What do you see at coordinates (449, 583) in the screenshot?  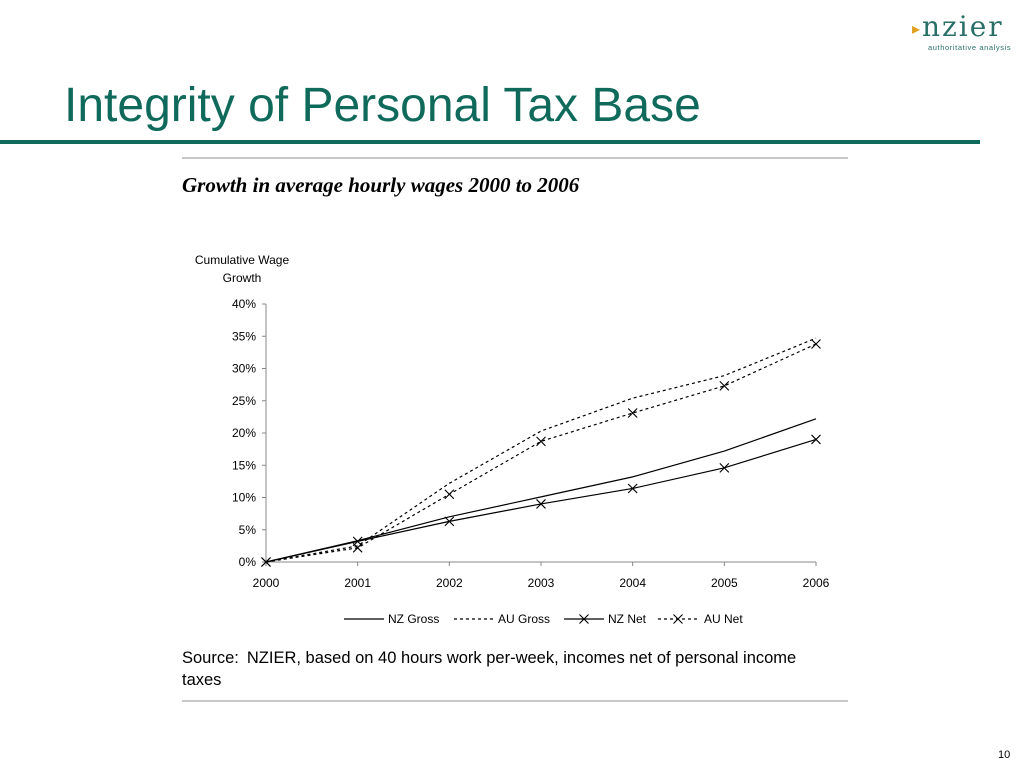 I see `x-tick-label: 2002` at bounding box center [449, 583].